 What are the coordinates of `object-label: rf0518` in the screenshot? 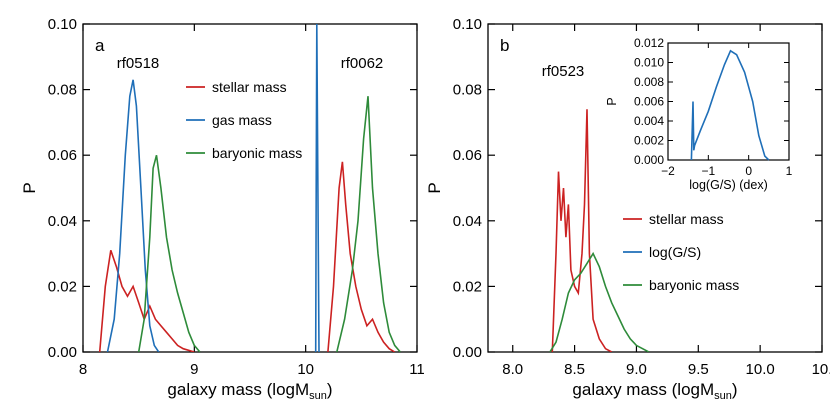 It's located at (138, 63).